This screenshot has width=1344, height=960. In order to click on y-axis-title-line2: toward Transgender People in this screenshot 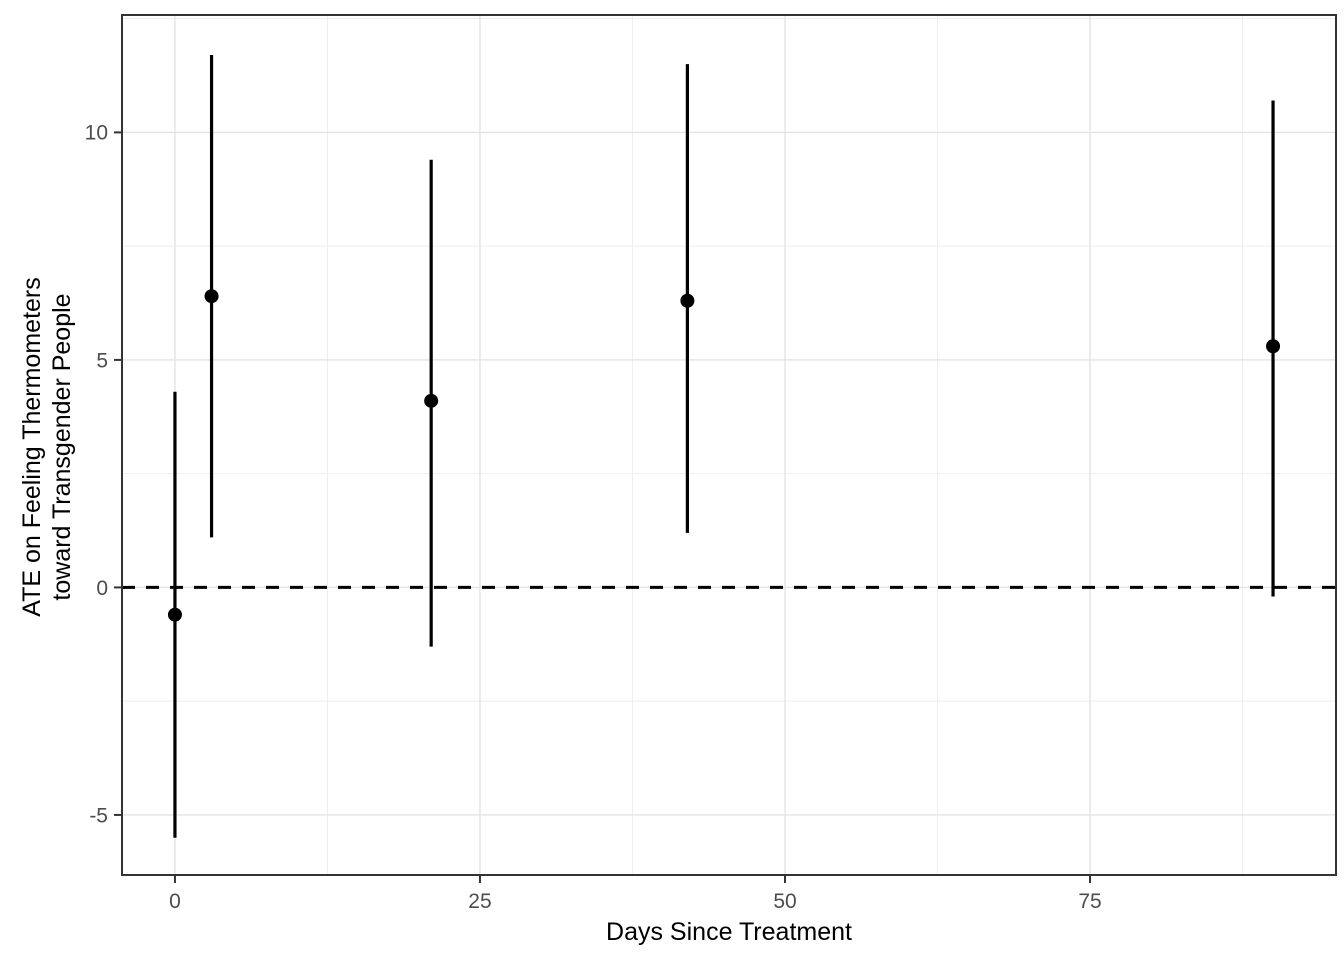, I will do `click(62, 447)`.